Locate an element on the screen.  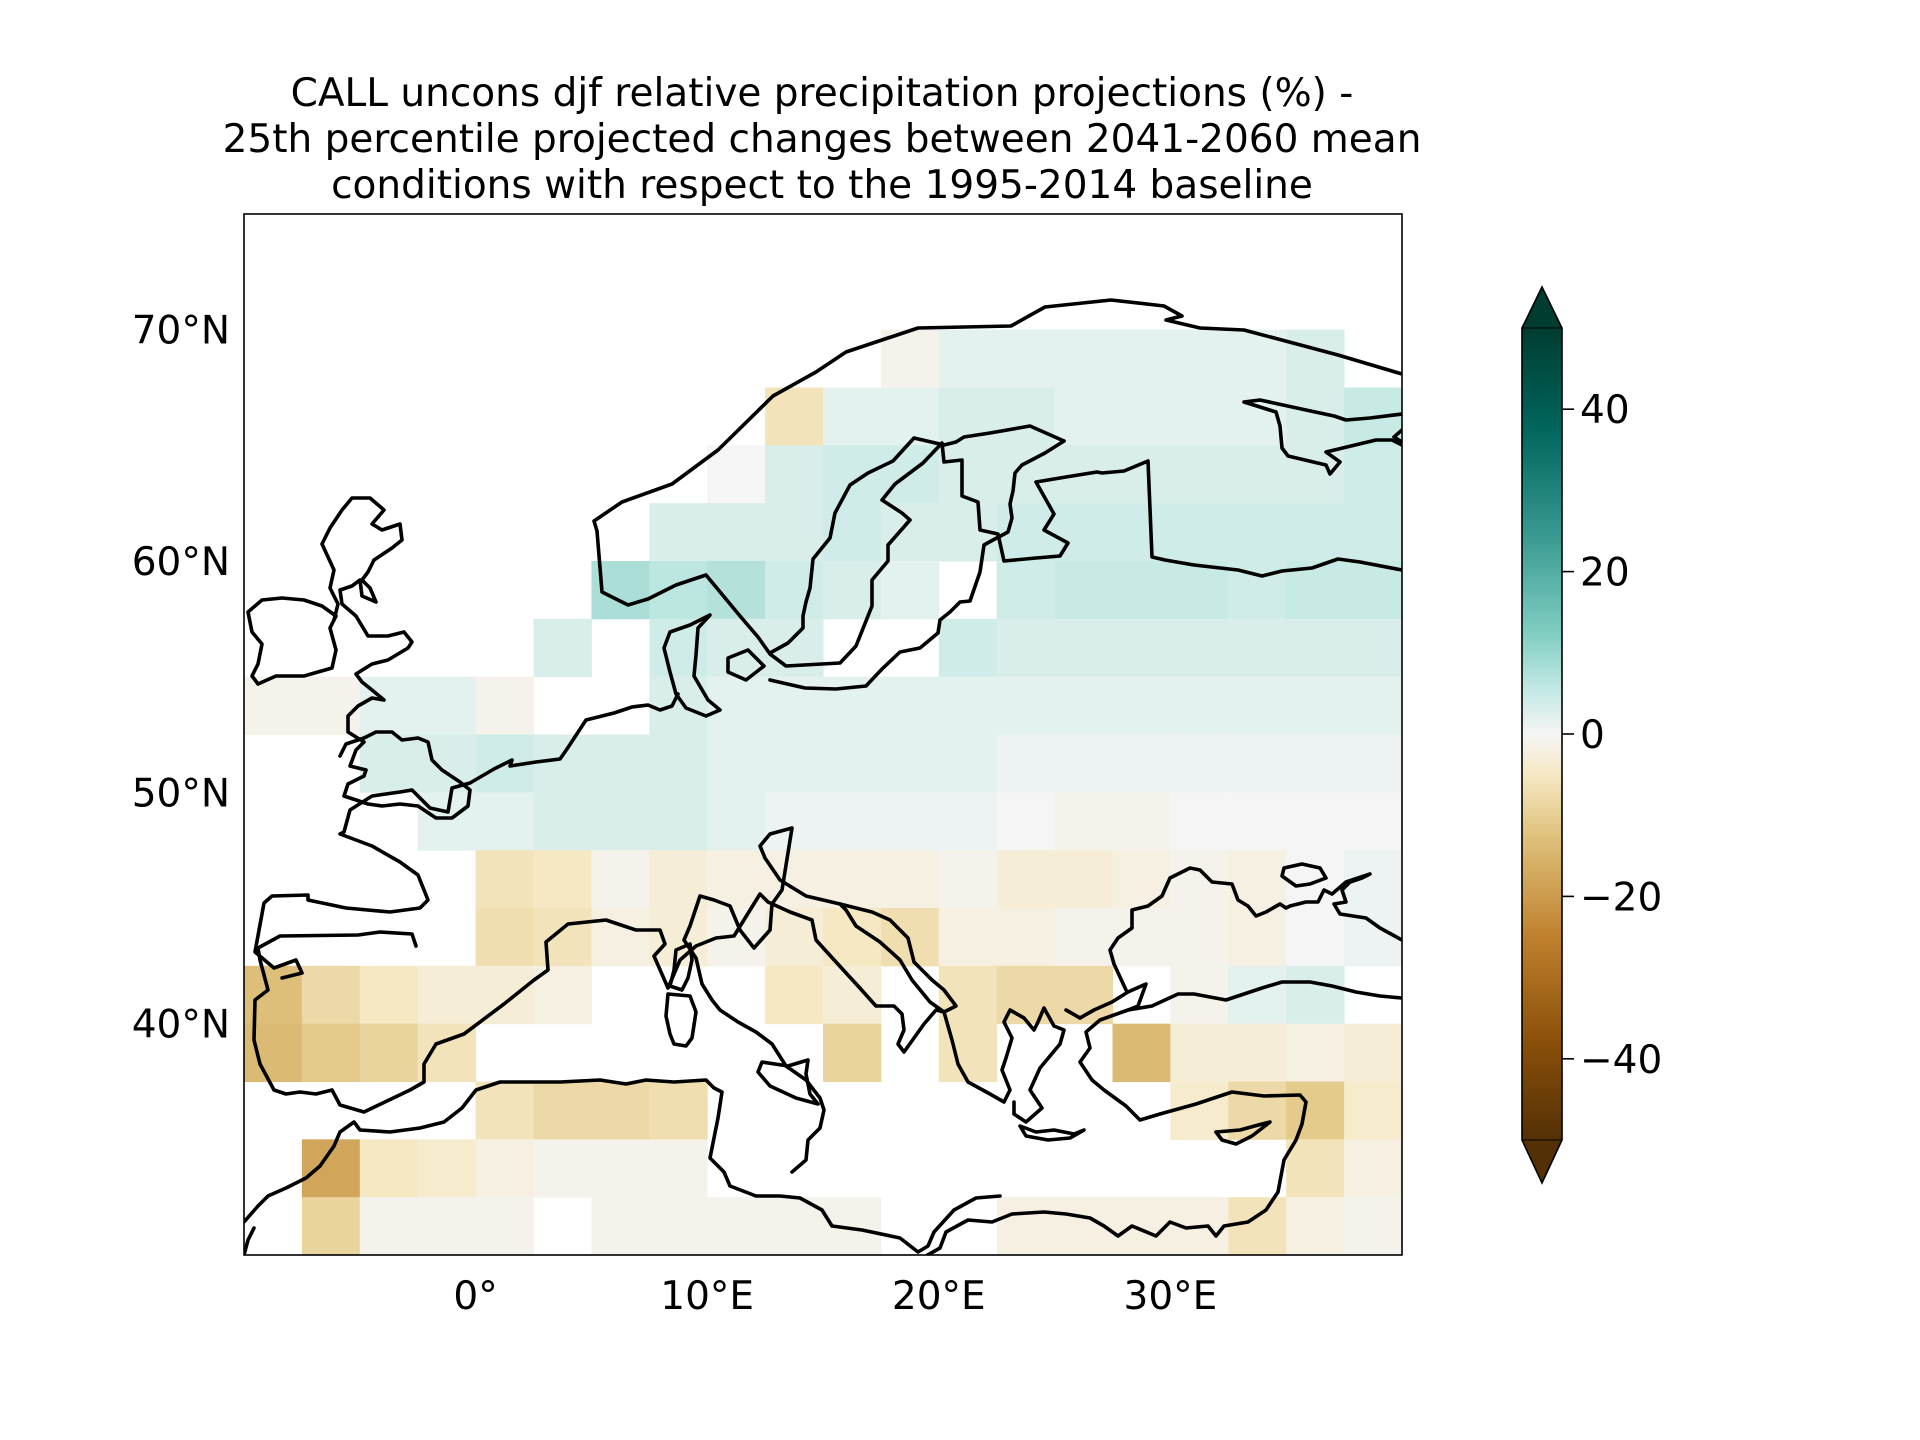
lat-tick-label: 70°N is located at coordinates (181, 331).